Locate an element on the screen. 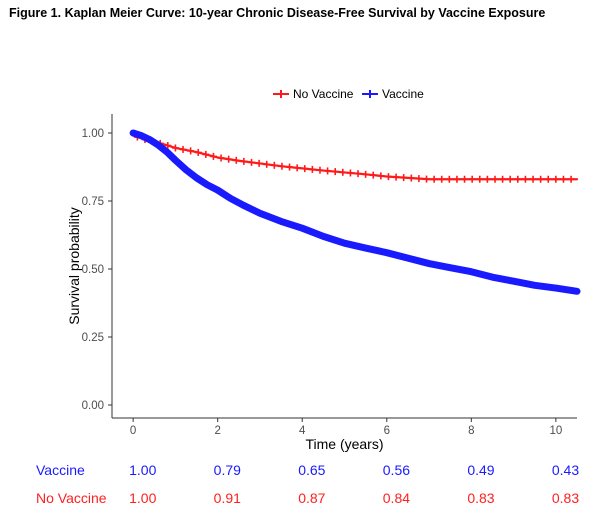  x-tick-label: 10 is located at coordinates (555, 431).